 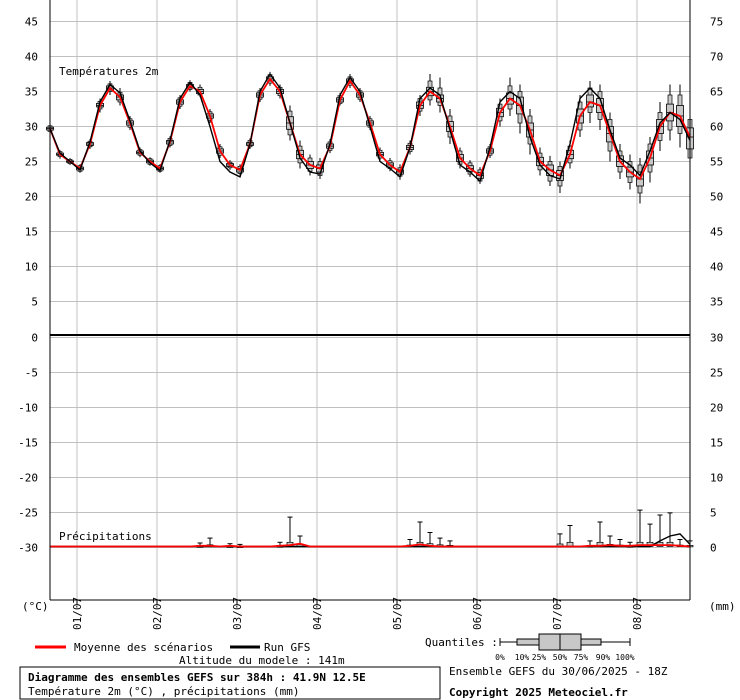 What do you see at coordinates (477, 613) in the screenshot?
I see `x-tick-label: 06/07` at bounding box center [477, 613].